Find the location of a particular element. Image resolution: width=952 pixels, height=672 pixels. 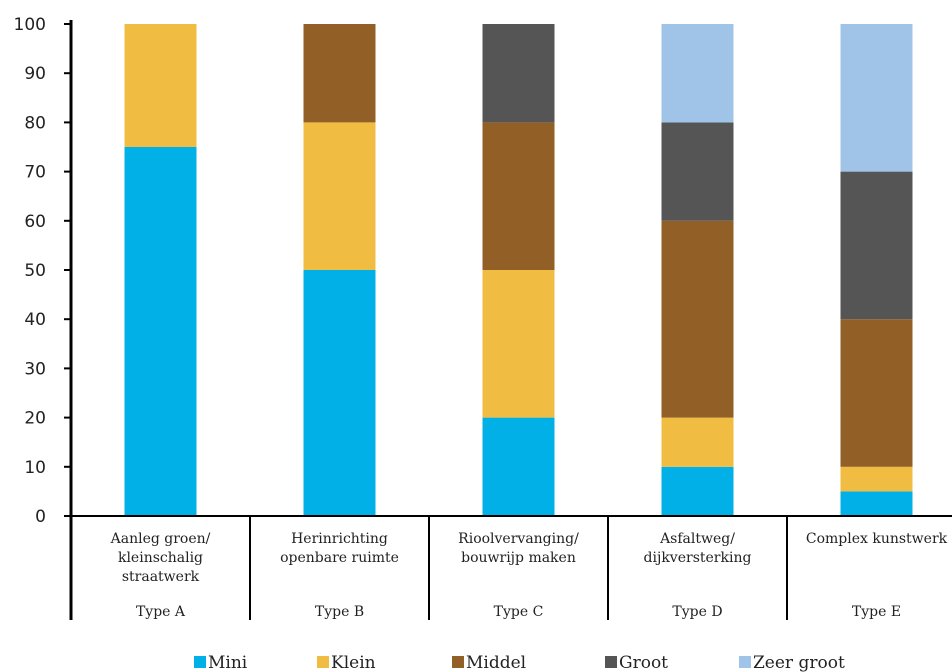

y-tick-label: 10 is located at coordinates (35, 468).